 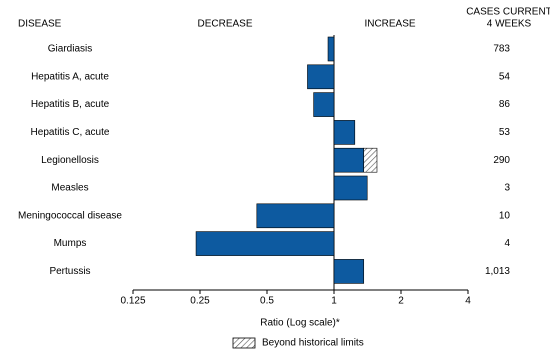 I want to click on cases-label: 4, so click(x=507, y=243).